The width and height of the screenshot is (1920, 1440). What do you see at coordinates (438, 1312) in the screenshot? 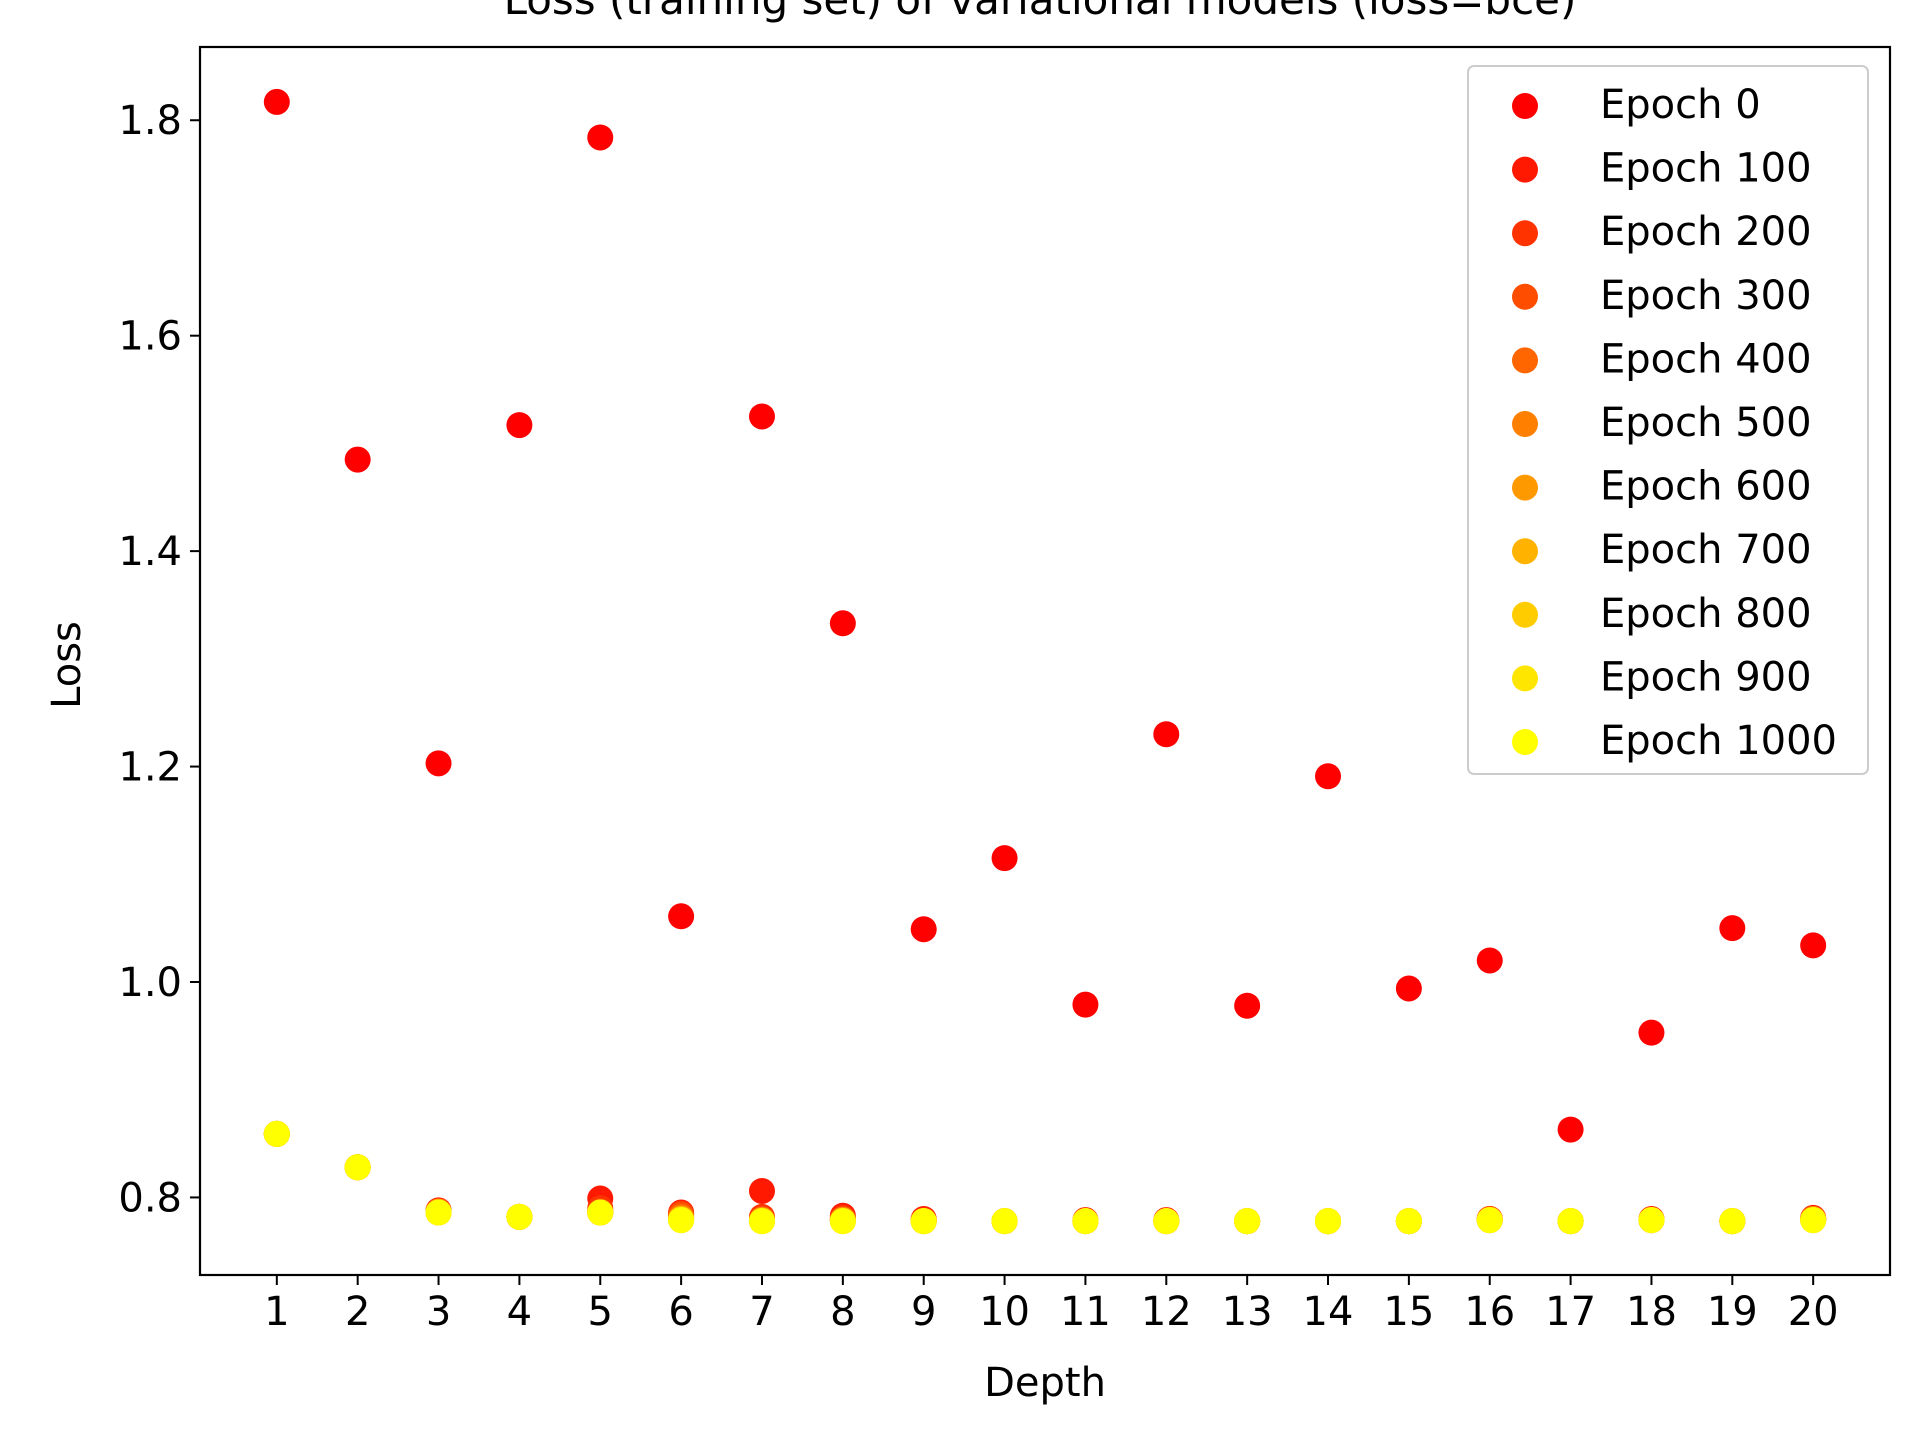
I see `x-tick-label: 3` at bounding box center [438, 1312].